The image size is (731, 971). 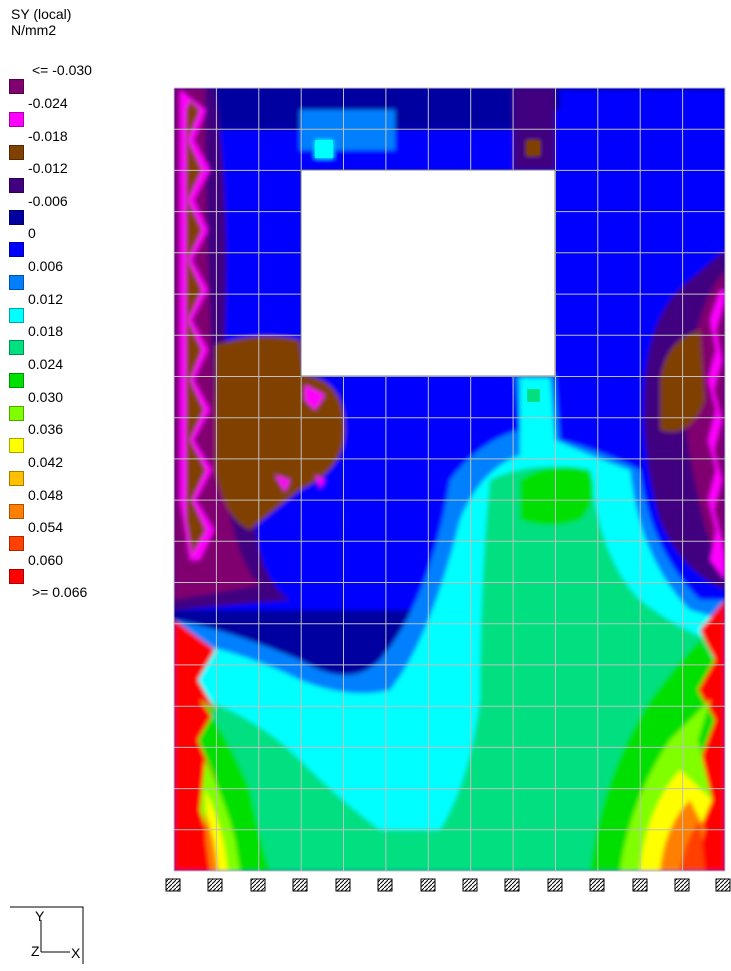 I want to click on axis-triad-icon: Y Z X, so click(x=47, y=935).